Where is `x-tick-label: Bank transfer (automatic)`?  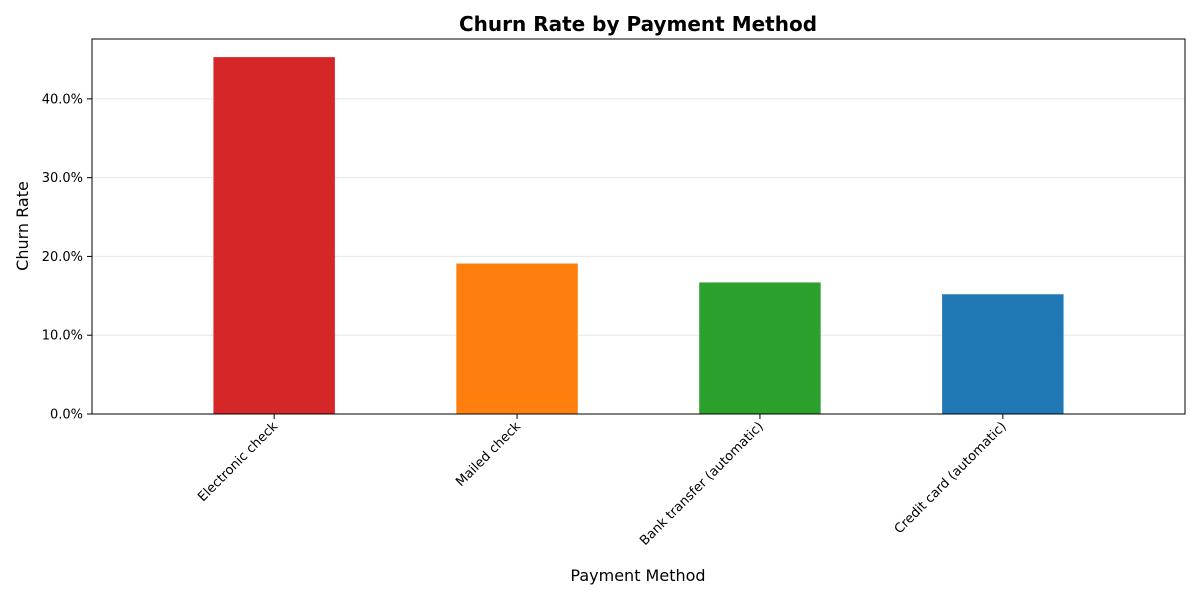 x-tick-label: Bank transfer (automatic) is located at coordinates (702, 484).